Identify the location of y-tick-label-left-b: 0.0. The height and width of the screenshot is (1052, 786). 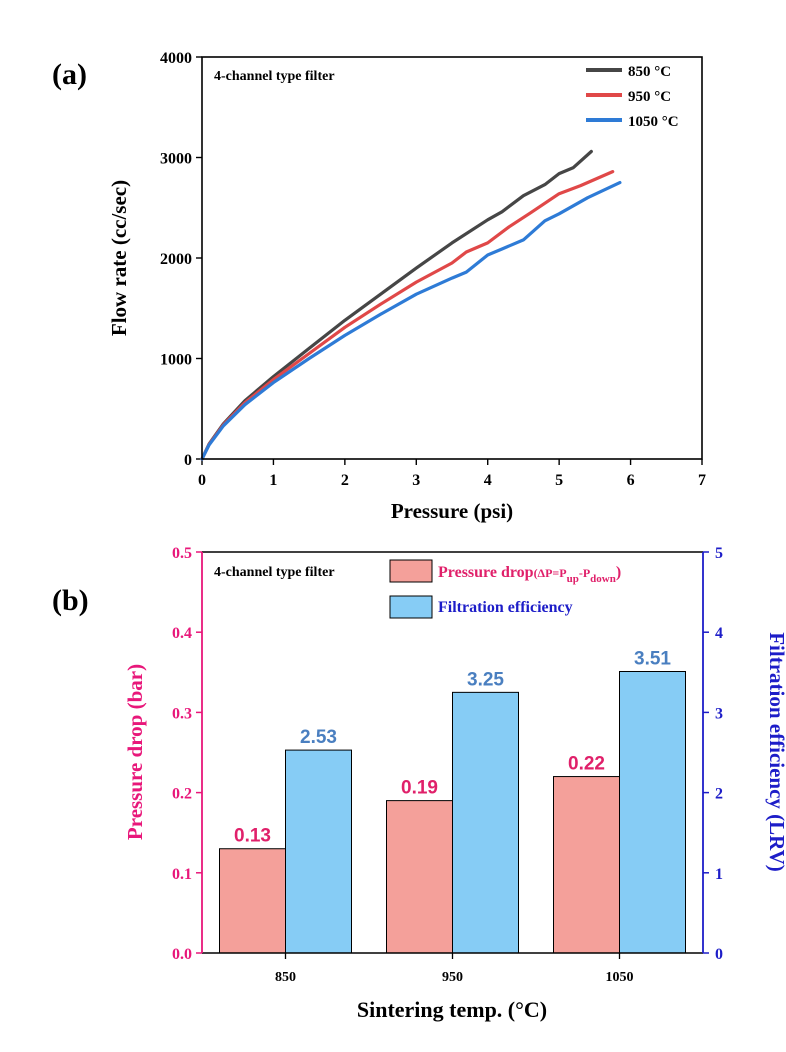
(182, 954).